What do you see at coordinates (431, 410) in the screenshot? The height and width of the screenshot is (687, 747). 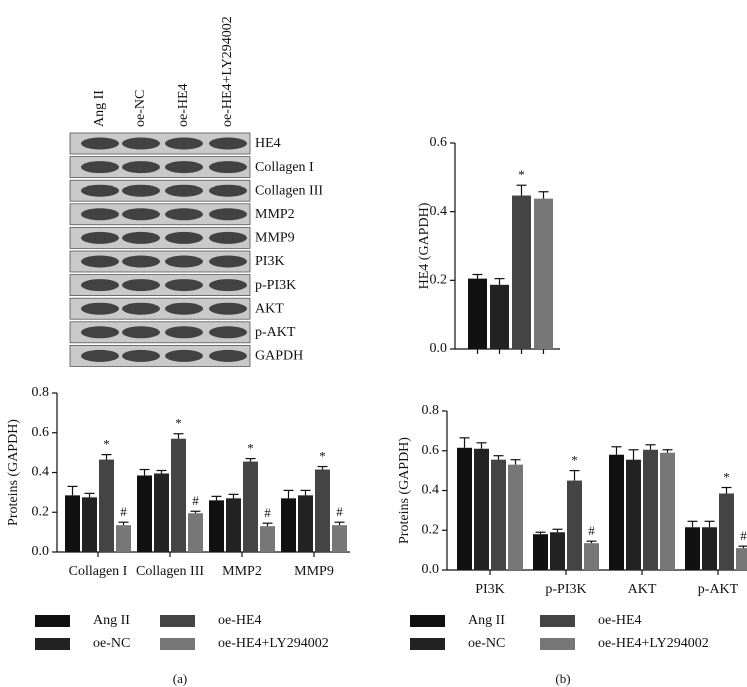 I see `y-tick-label: 0.8` at bounding box center [431, 410].